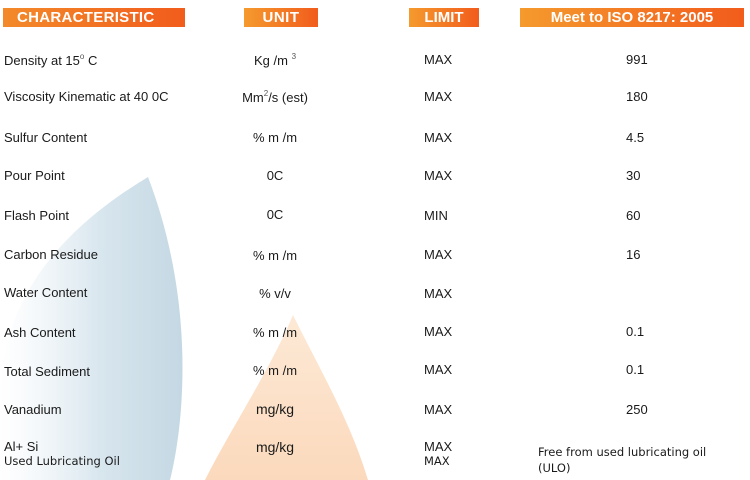 The width and height of the screenshot is (750, 480). Describe the element at coordinates (47, 371) in the screenshot. I see `row-total-sediment-name: Total Sediment` at that location.